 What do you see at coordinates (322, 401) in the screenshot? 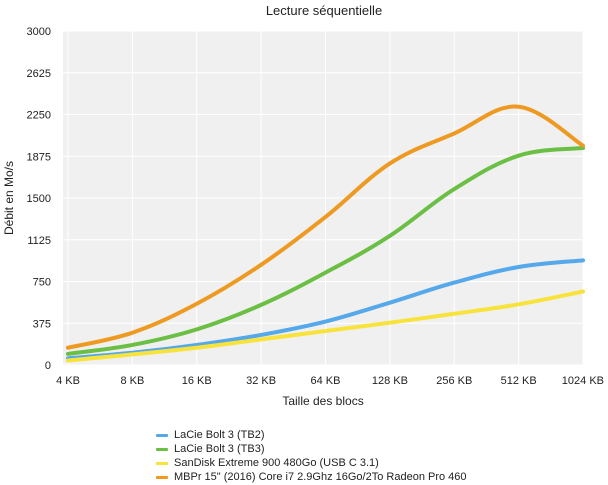
I see `x-axis-title: Taille des blocs` at bounding box center [322, 401].